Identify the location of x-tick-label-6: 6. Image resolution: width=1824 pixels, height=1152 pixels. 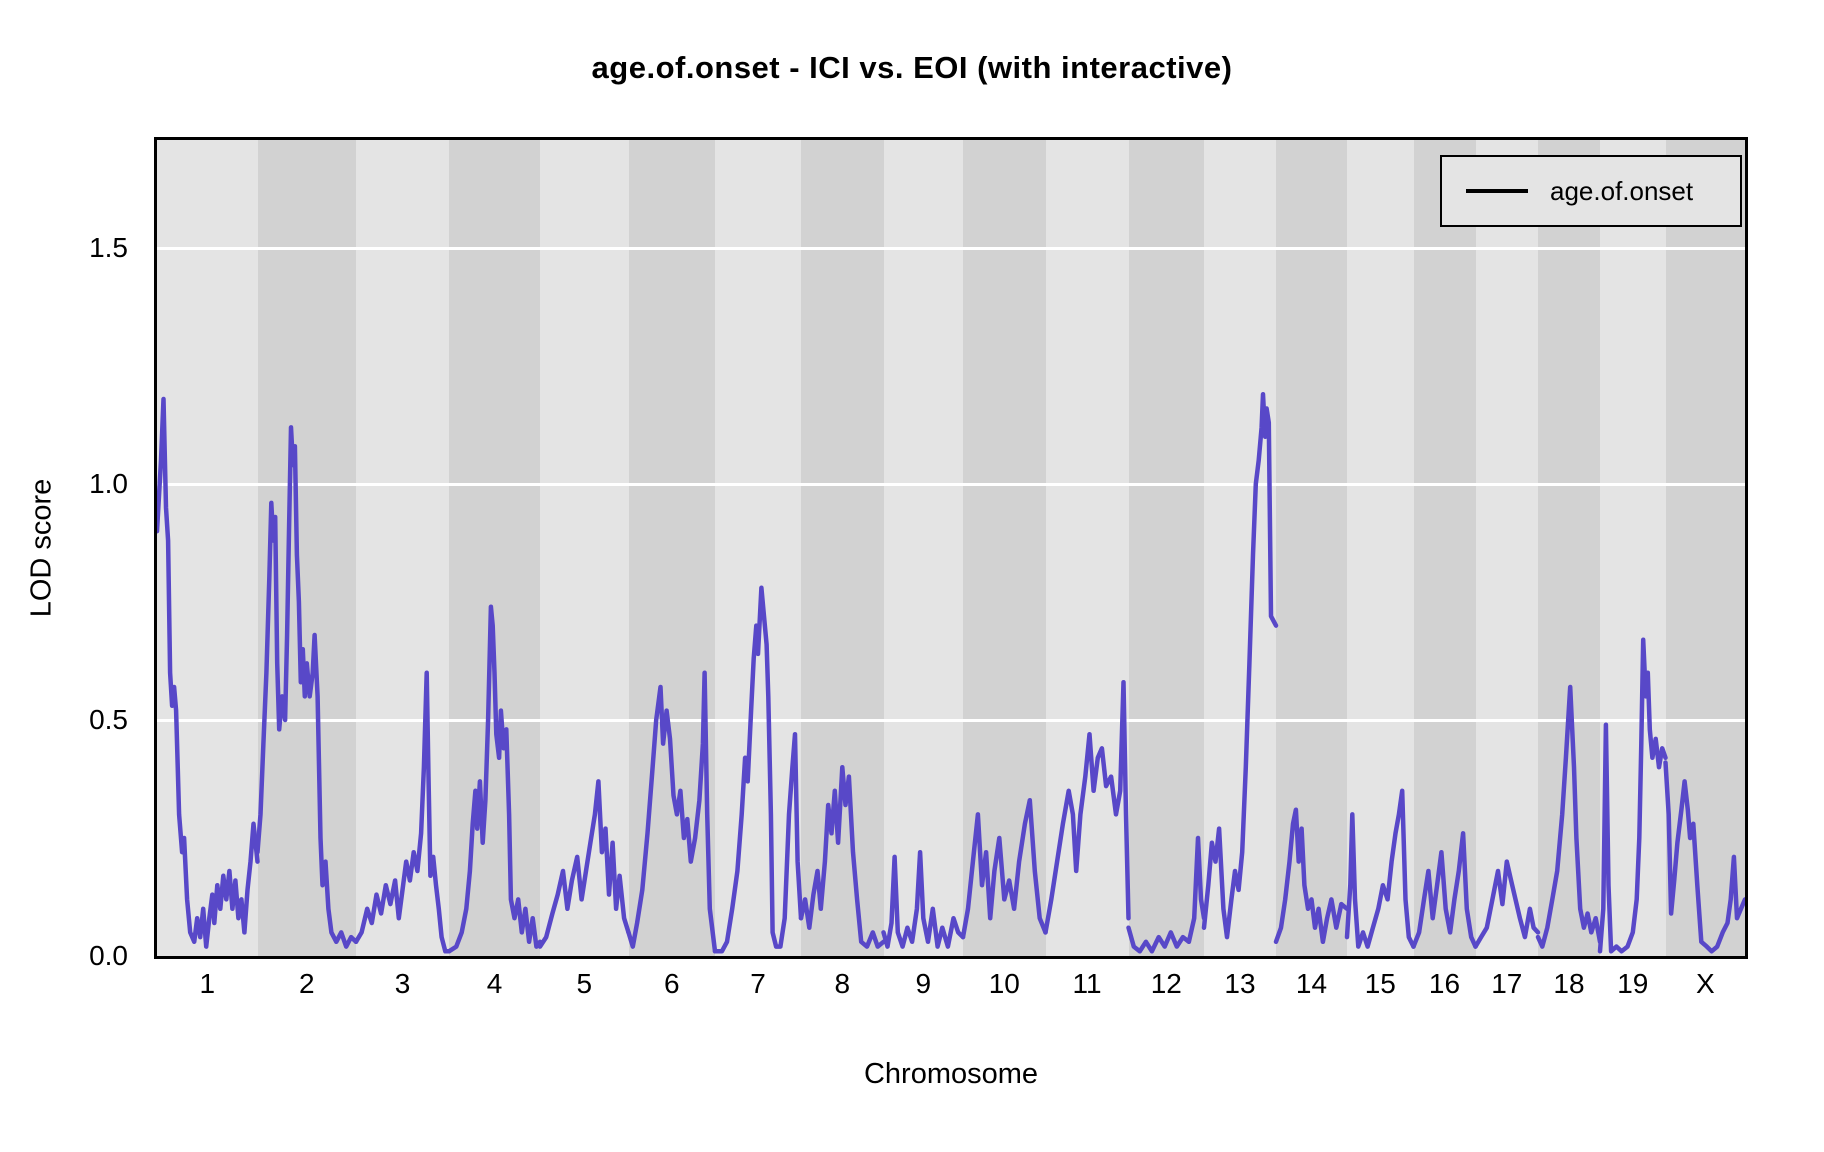
(672, 983).